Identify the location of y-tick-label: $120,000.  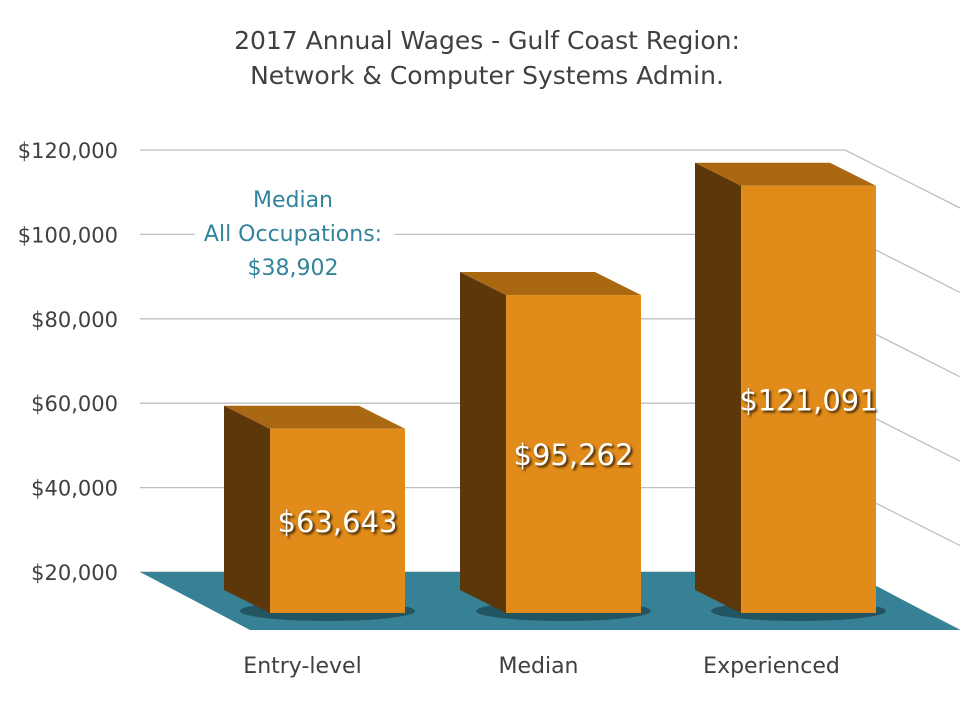
(68, 151).